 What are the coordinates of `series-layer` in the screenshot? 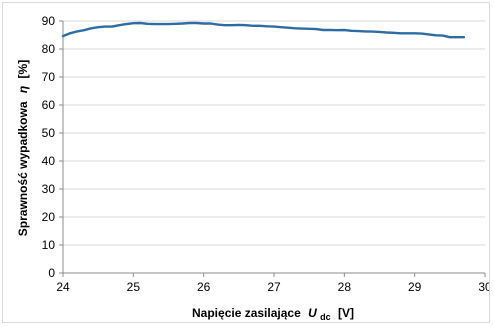 It's located at (263, 30).